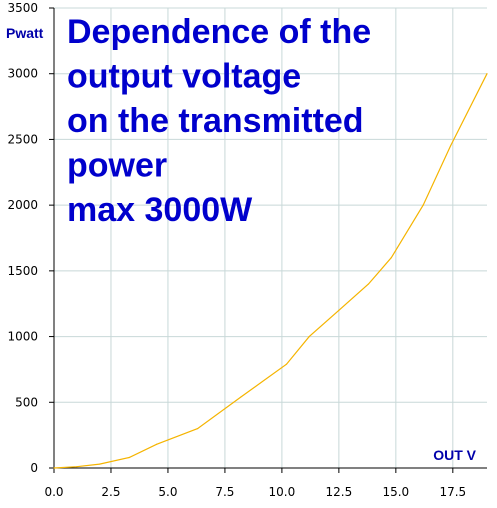 The width and height of the screenshot is (497, 508). What do you see at coordinates (395, 492) in the screenshot?
I see `x-tick-label: 15.0` at bounding box center [395, 492].